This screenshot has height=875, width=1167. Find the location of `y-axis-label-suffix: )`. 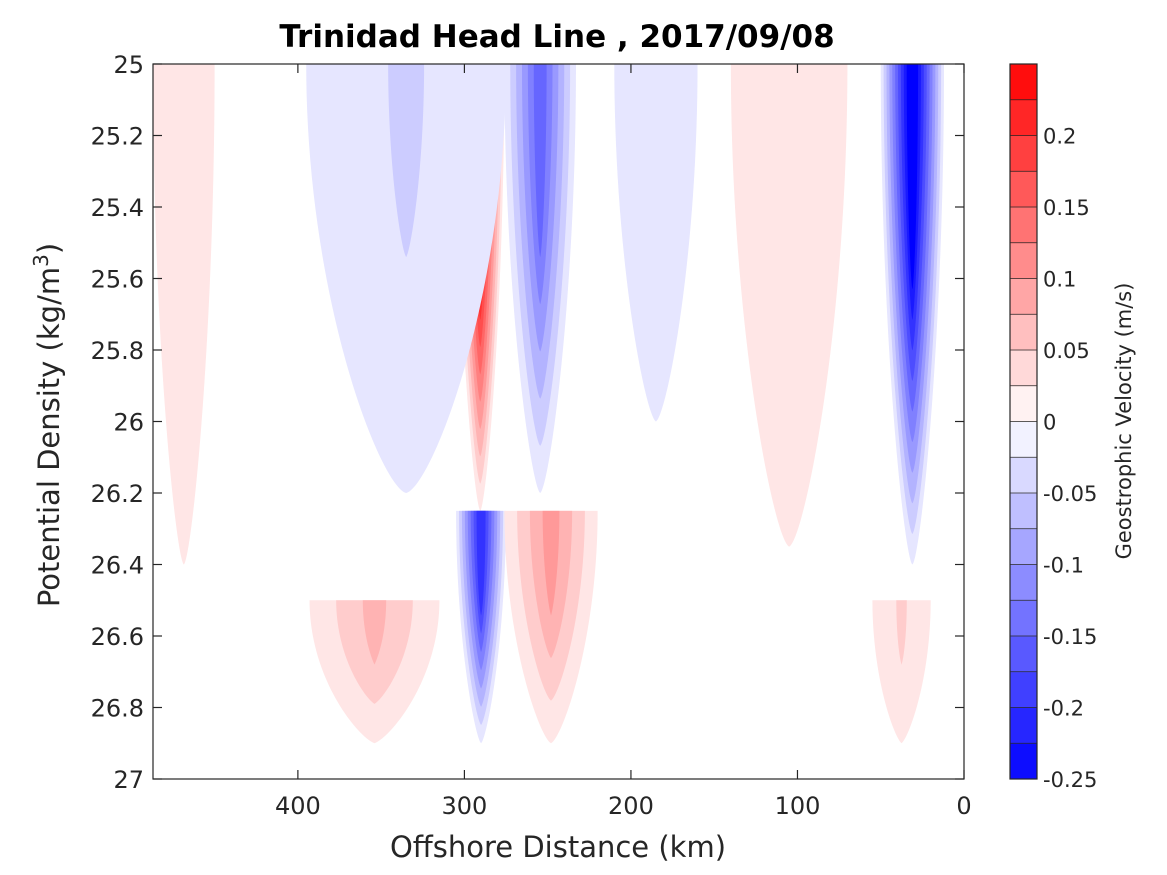

y-axis-label-suffix: ) is located at coordinates (49, 248).